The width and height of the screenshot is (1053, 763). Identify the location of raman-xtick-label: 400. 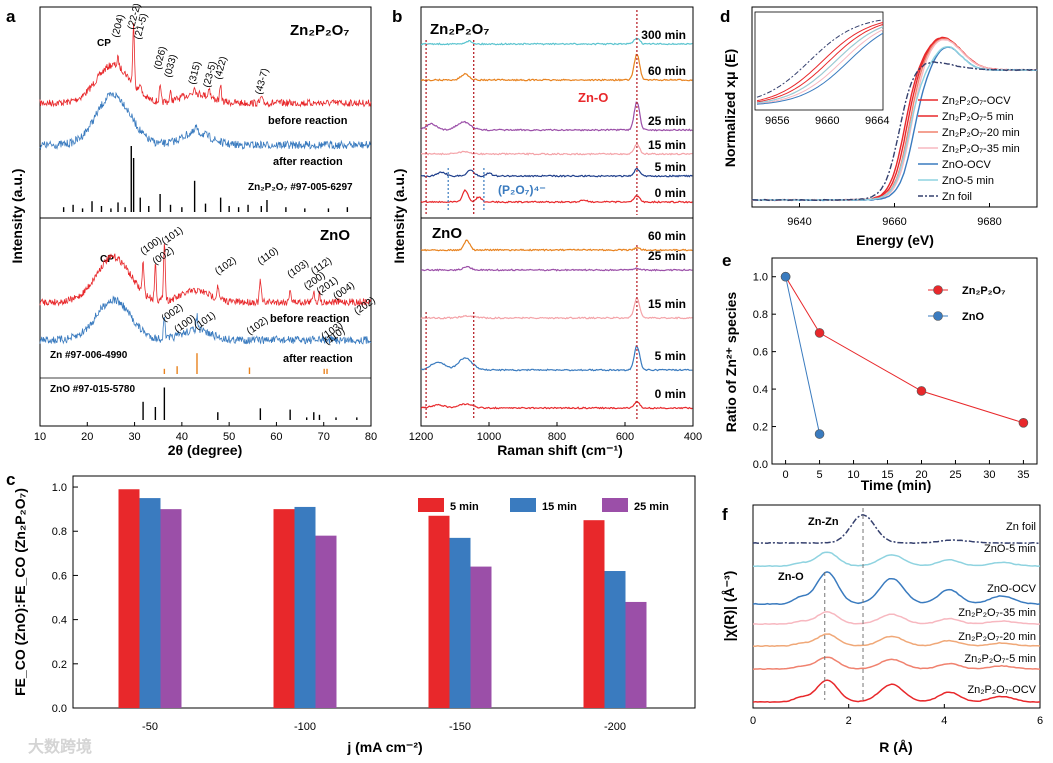
(693, 437).